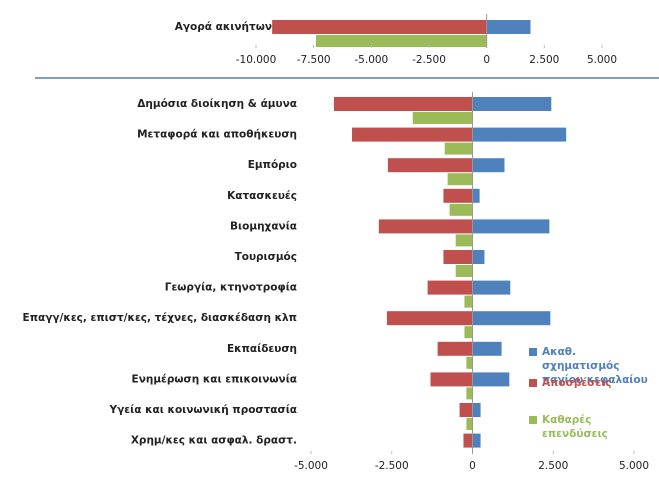 Image resolution: width=659 pixels, height=477 pixels. I want to click on legend-label: Αποσβέσεις, so click(577, 383).